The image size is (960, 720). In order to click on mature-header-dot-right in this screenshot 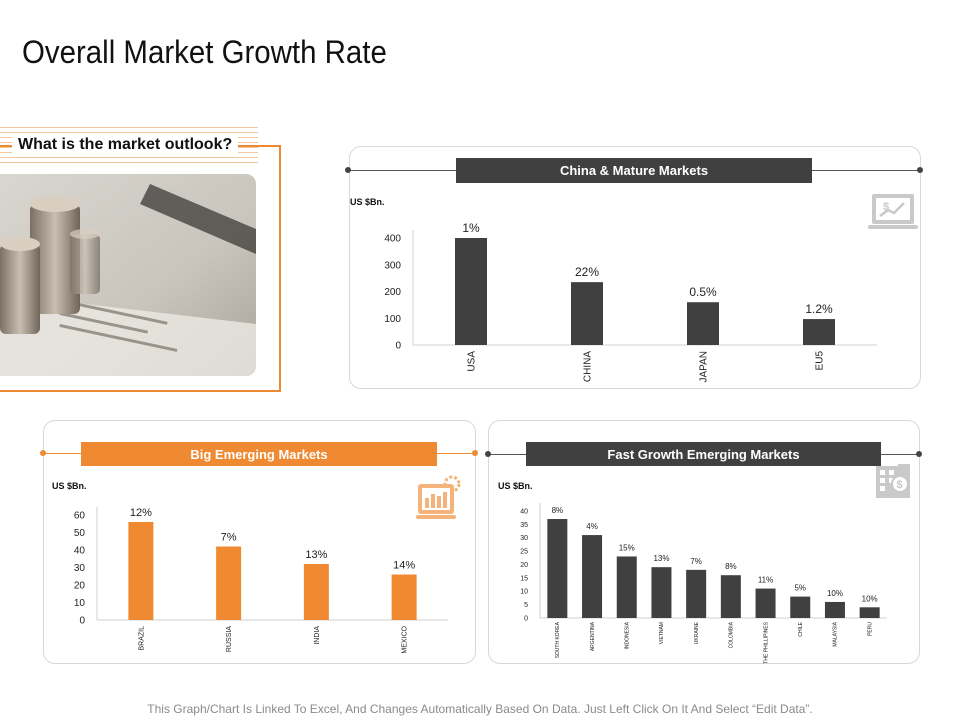, I will do `click(920, 170)`.